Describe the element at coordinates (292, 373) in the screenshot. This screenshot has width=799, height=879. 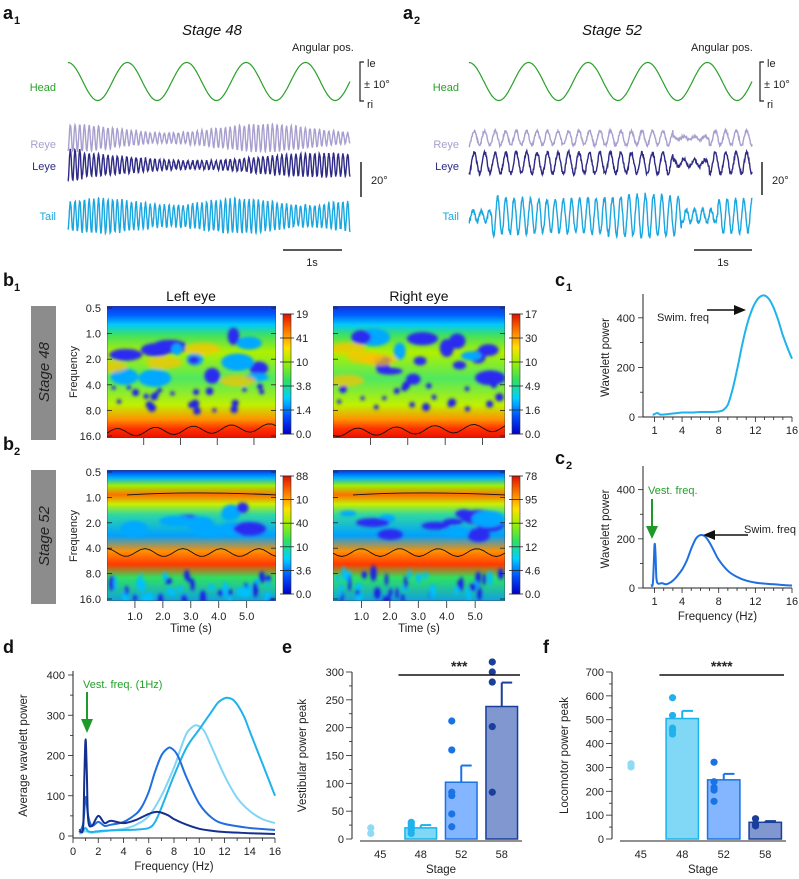
I see `yticks-b1: 0.5 1.0 2.0 4.0 8.0 16.0` at that location.